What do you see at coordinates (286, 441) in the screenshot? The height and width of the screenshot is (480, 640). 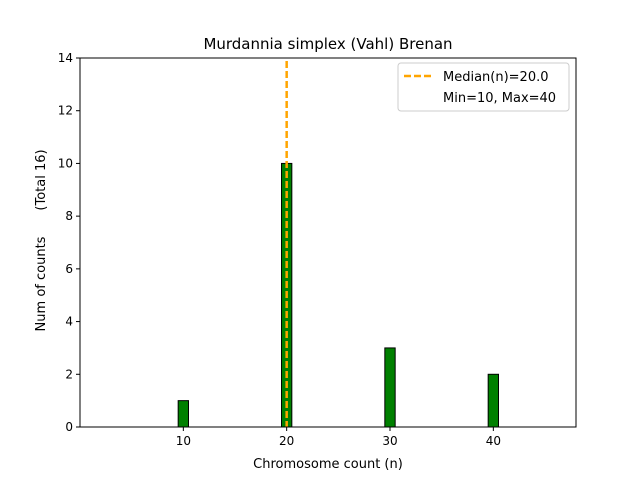 I see `x-tick-label: 20` at bounding box center [286, 441].